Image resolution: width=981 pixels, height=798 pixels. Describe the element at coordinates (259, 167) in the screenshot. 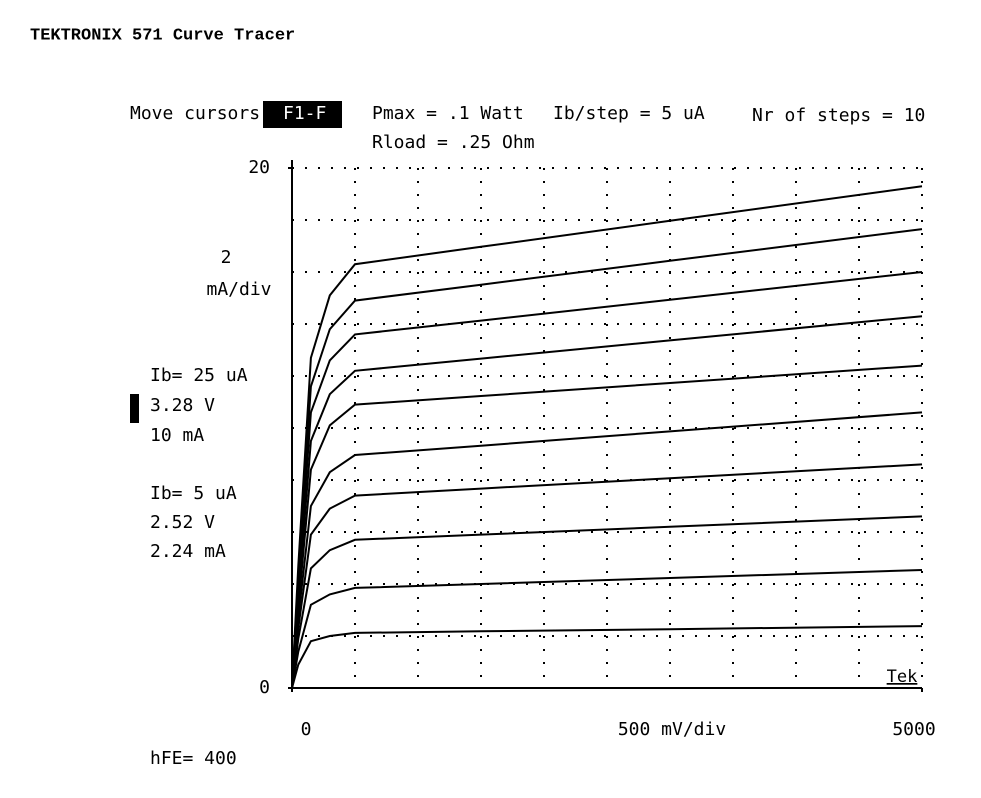

I see `y-tick-label: 20` at that location.